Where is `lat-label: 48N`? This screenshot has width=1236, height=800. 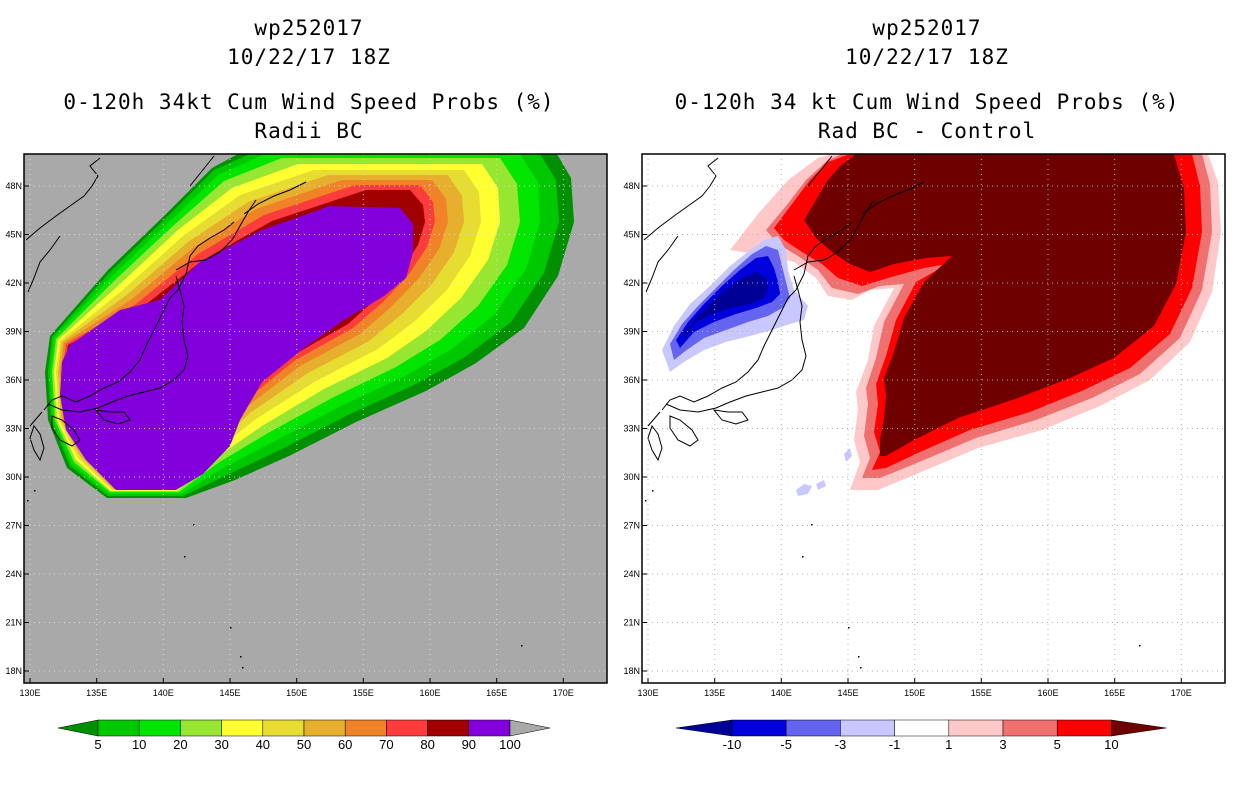 lat-label: 48N is located at coordinates (13, 186).